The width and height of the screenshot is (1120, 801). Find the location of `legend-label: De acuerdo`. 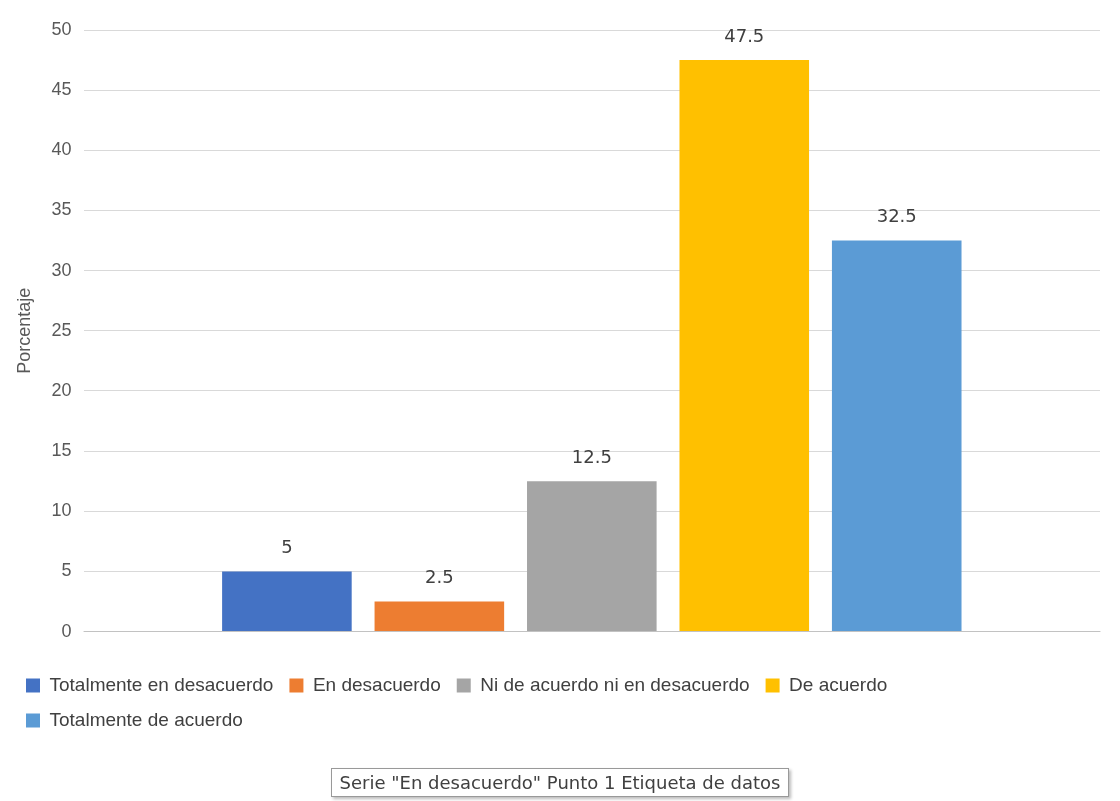

legend-label: De acuerdo is located at coordinates (838, 684).